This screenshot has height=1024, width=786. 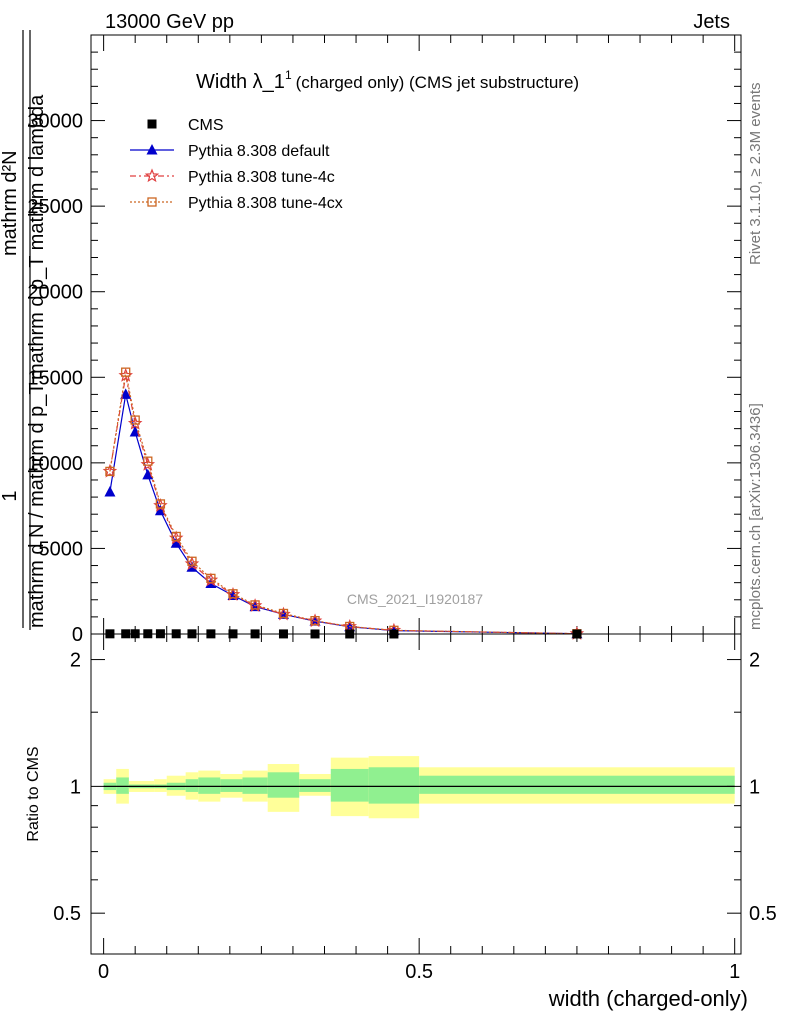 What do you see at coordinates (75, 787) in the screenshot?
I see `ratio-ytick-label-1: 1` at bounding box center [75, 787].